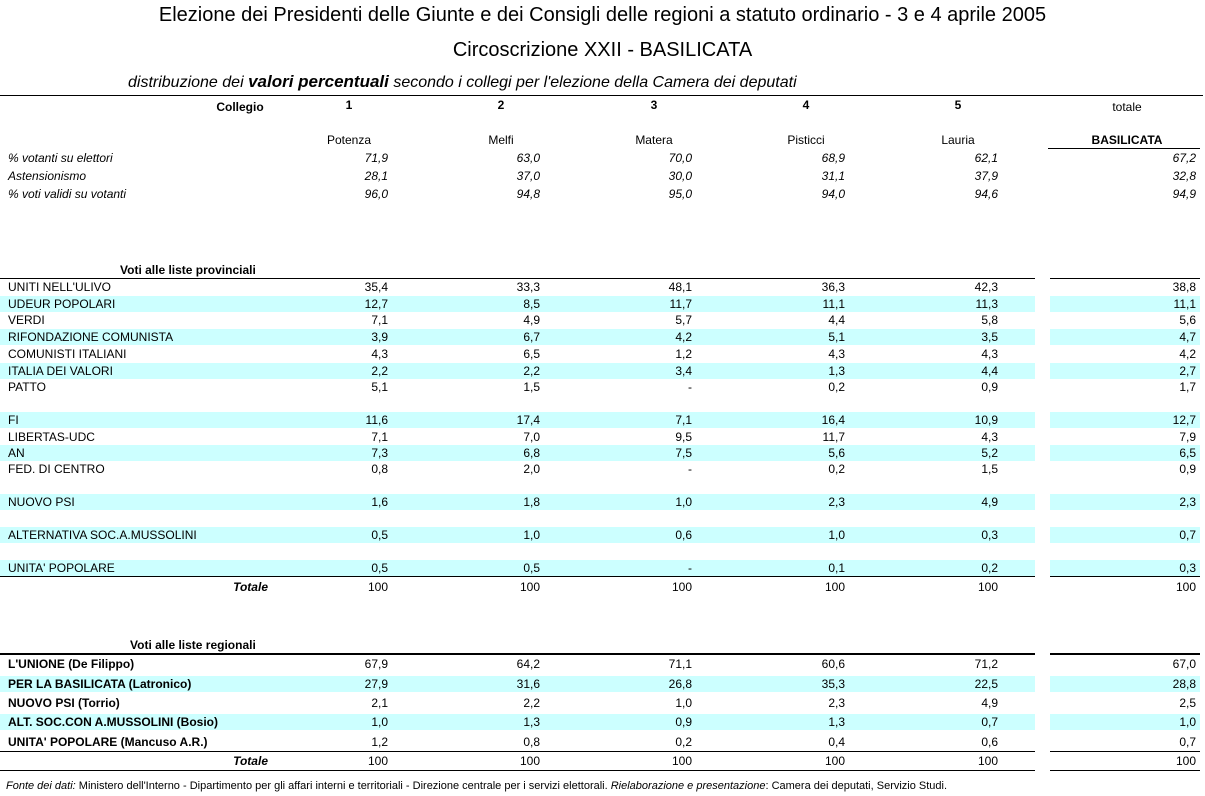 The width and height of the screenshot is (1205, 796). What do you see at coordinates (833, 420) in the screenshot?
I see `cell: 16,4` at bounding box center [833, 420].